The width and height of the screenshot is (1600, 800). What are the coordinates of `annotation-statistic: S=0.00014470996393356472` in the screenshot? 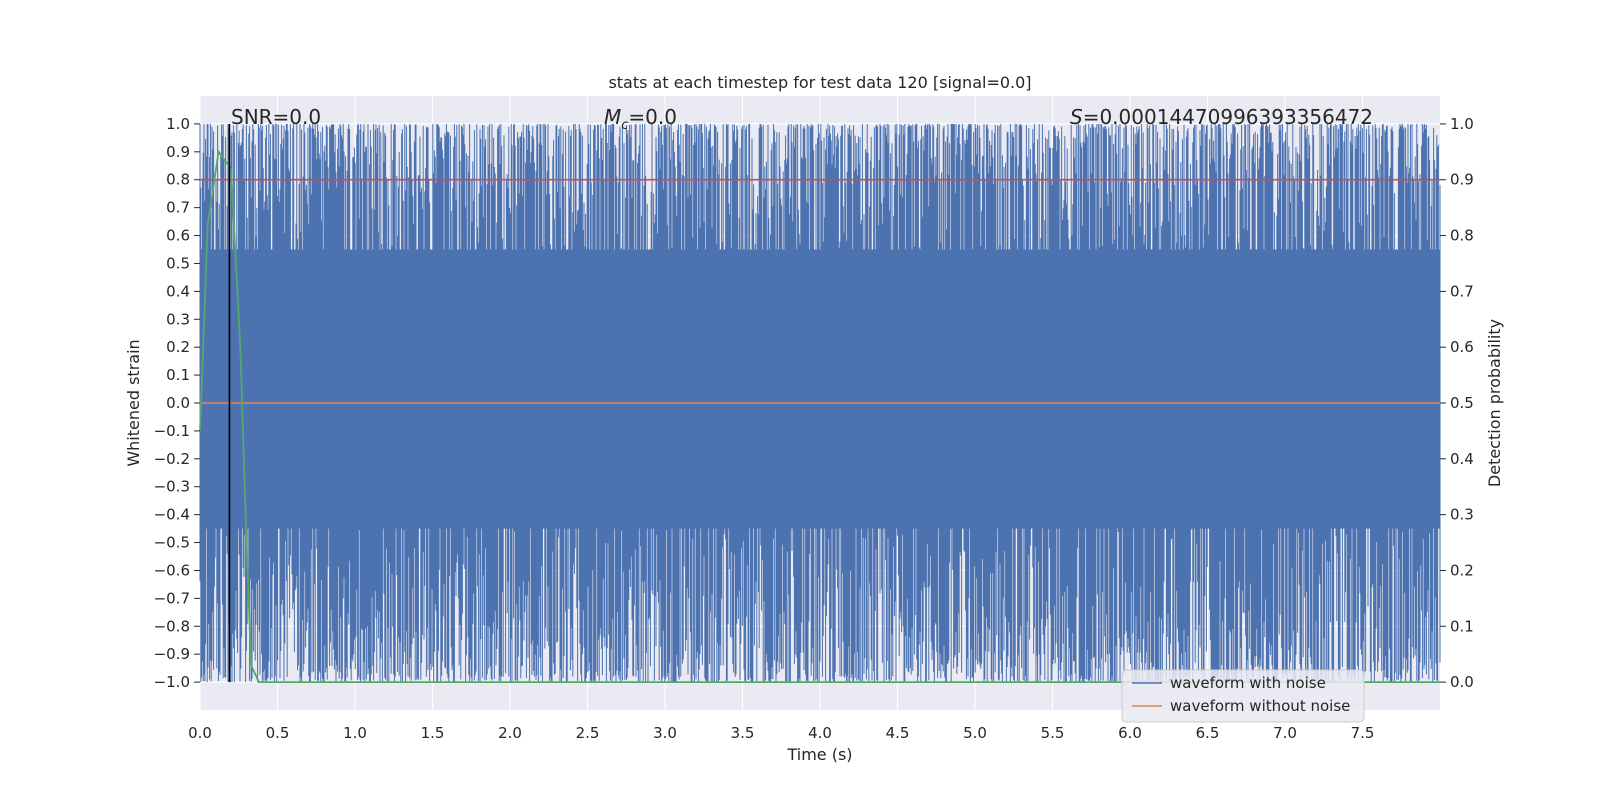 It's located at (1221, 117).